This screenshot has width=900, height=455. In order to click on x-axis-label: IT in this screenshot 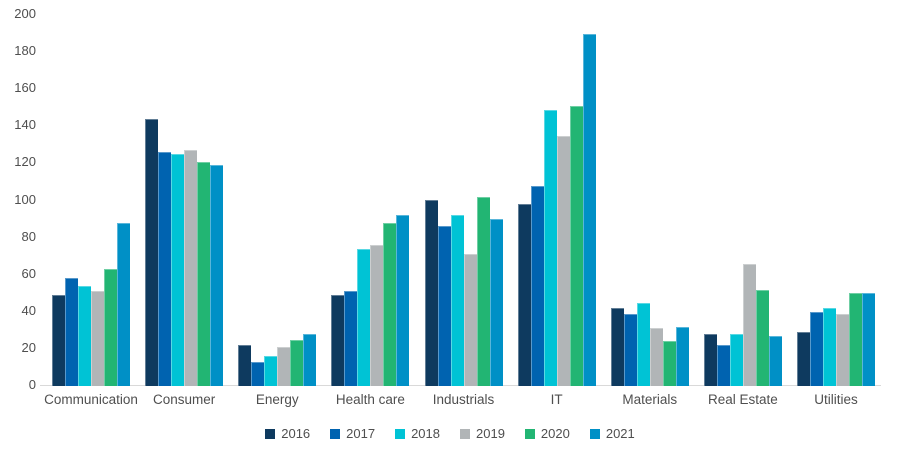, I will do `click(556, 399)`.